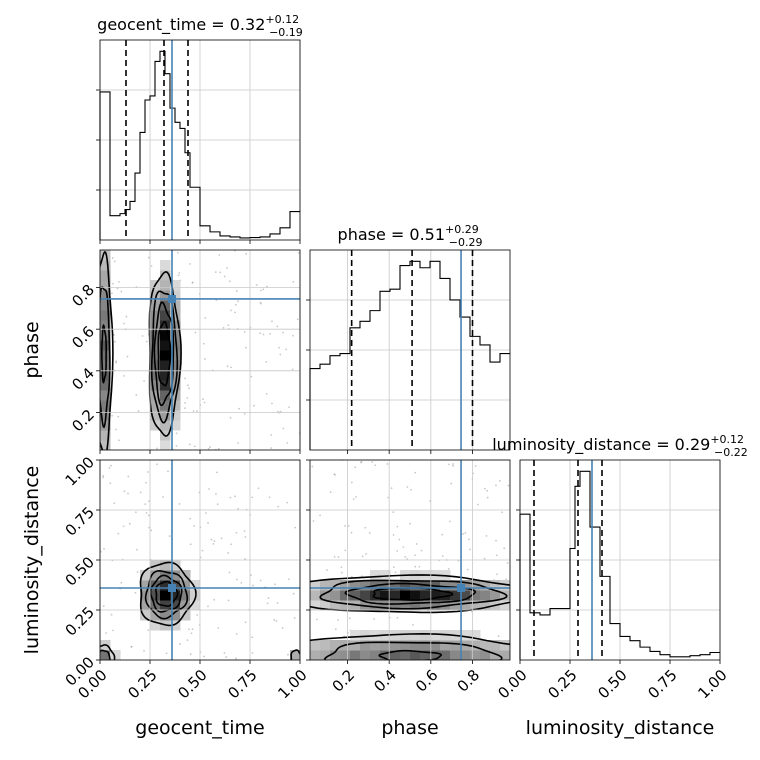  I want to click on panel-grid, so click(410, 352).